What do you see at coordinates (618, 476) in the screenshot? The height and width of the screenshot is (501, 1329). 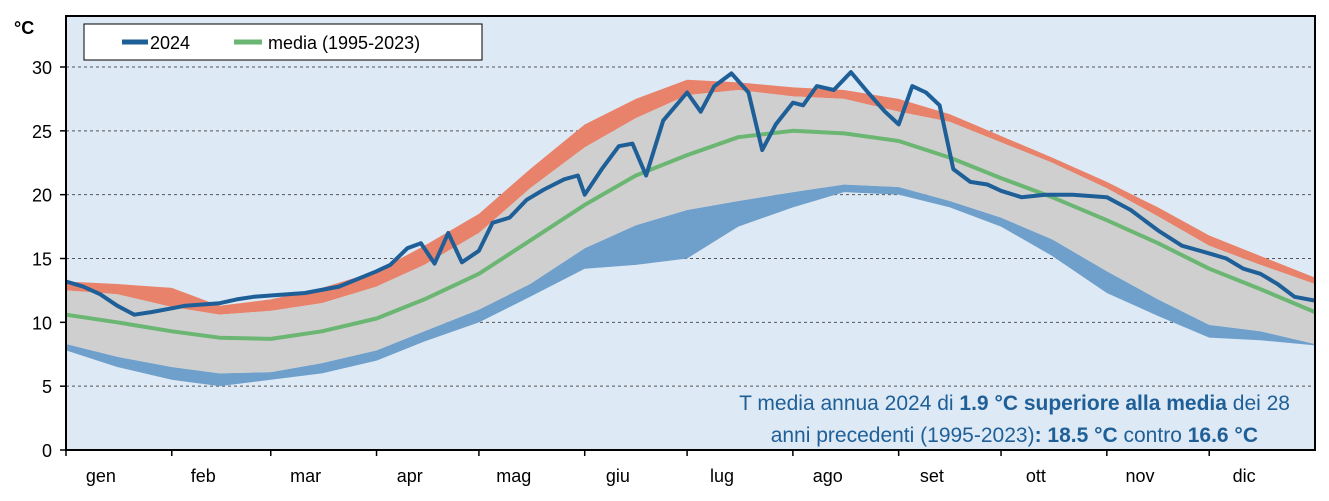 I see `x-tick-label-giu: giu` at bounding box center [618, 476].